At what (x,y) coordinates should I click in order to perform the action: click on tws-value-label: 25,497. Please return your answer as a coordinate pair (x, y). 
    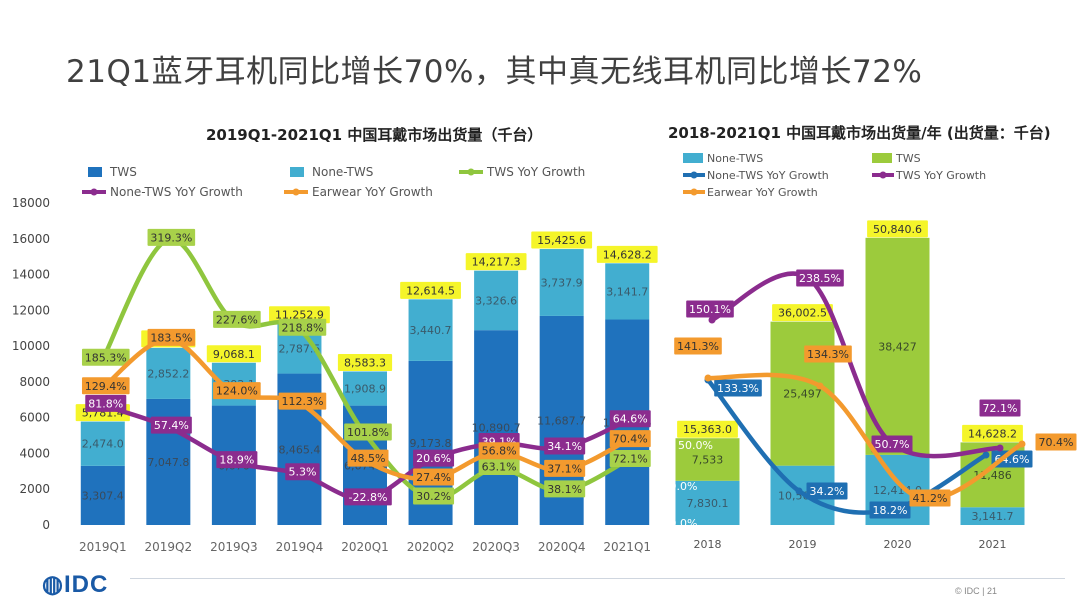
    Looking at the image, I should click on (802, 394).